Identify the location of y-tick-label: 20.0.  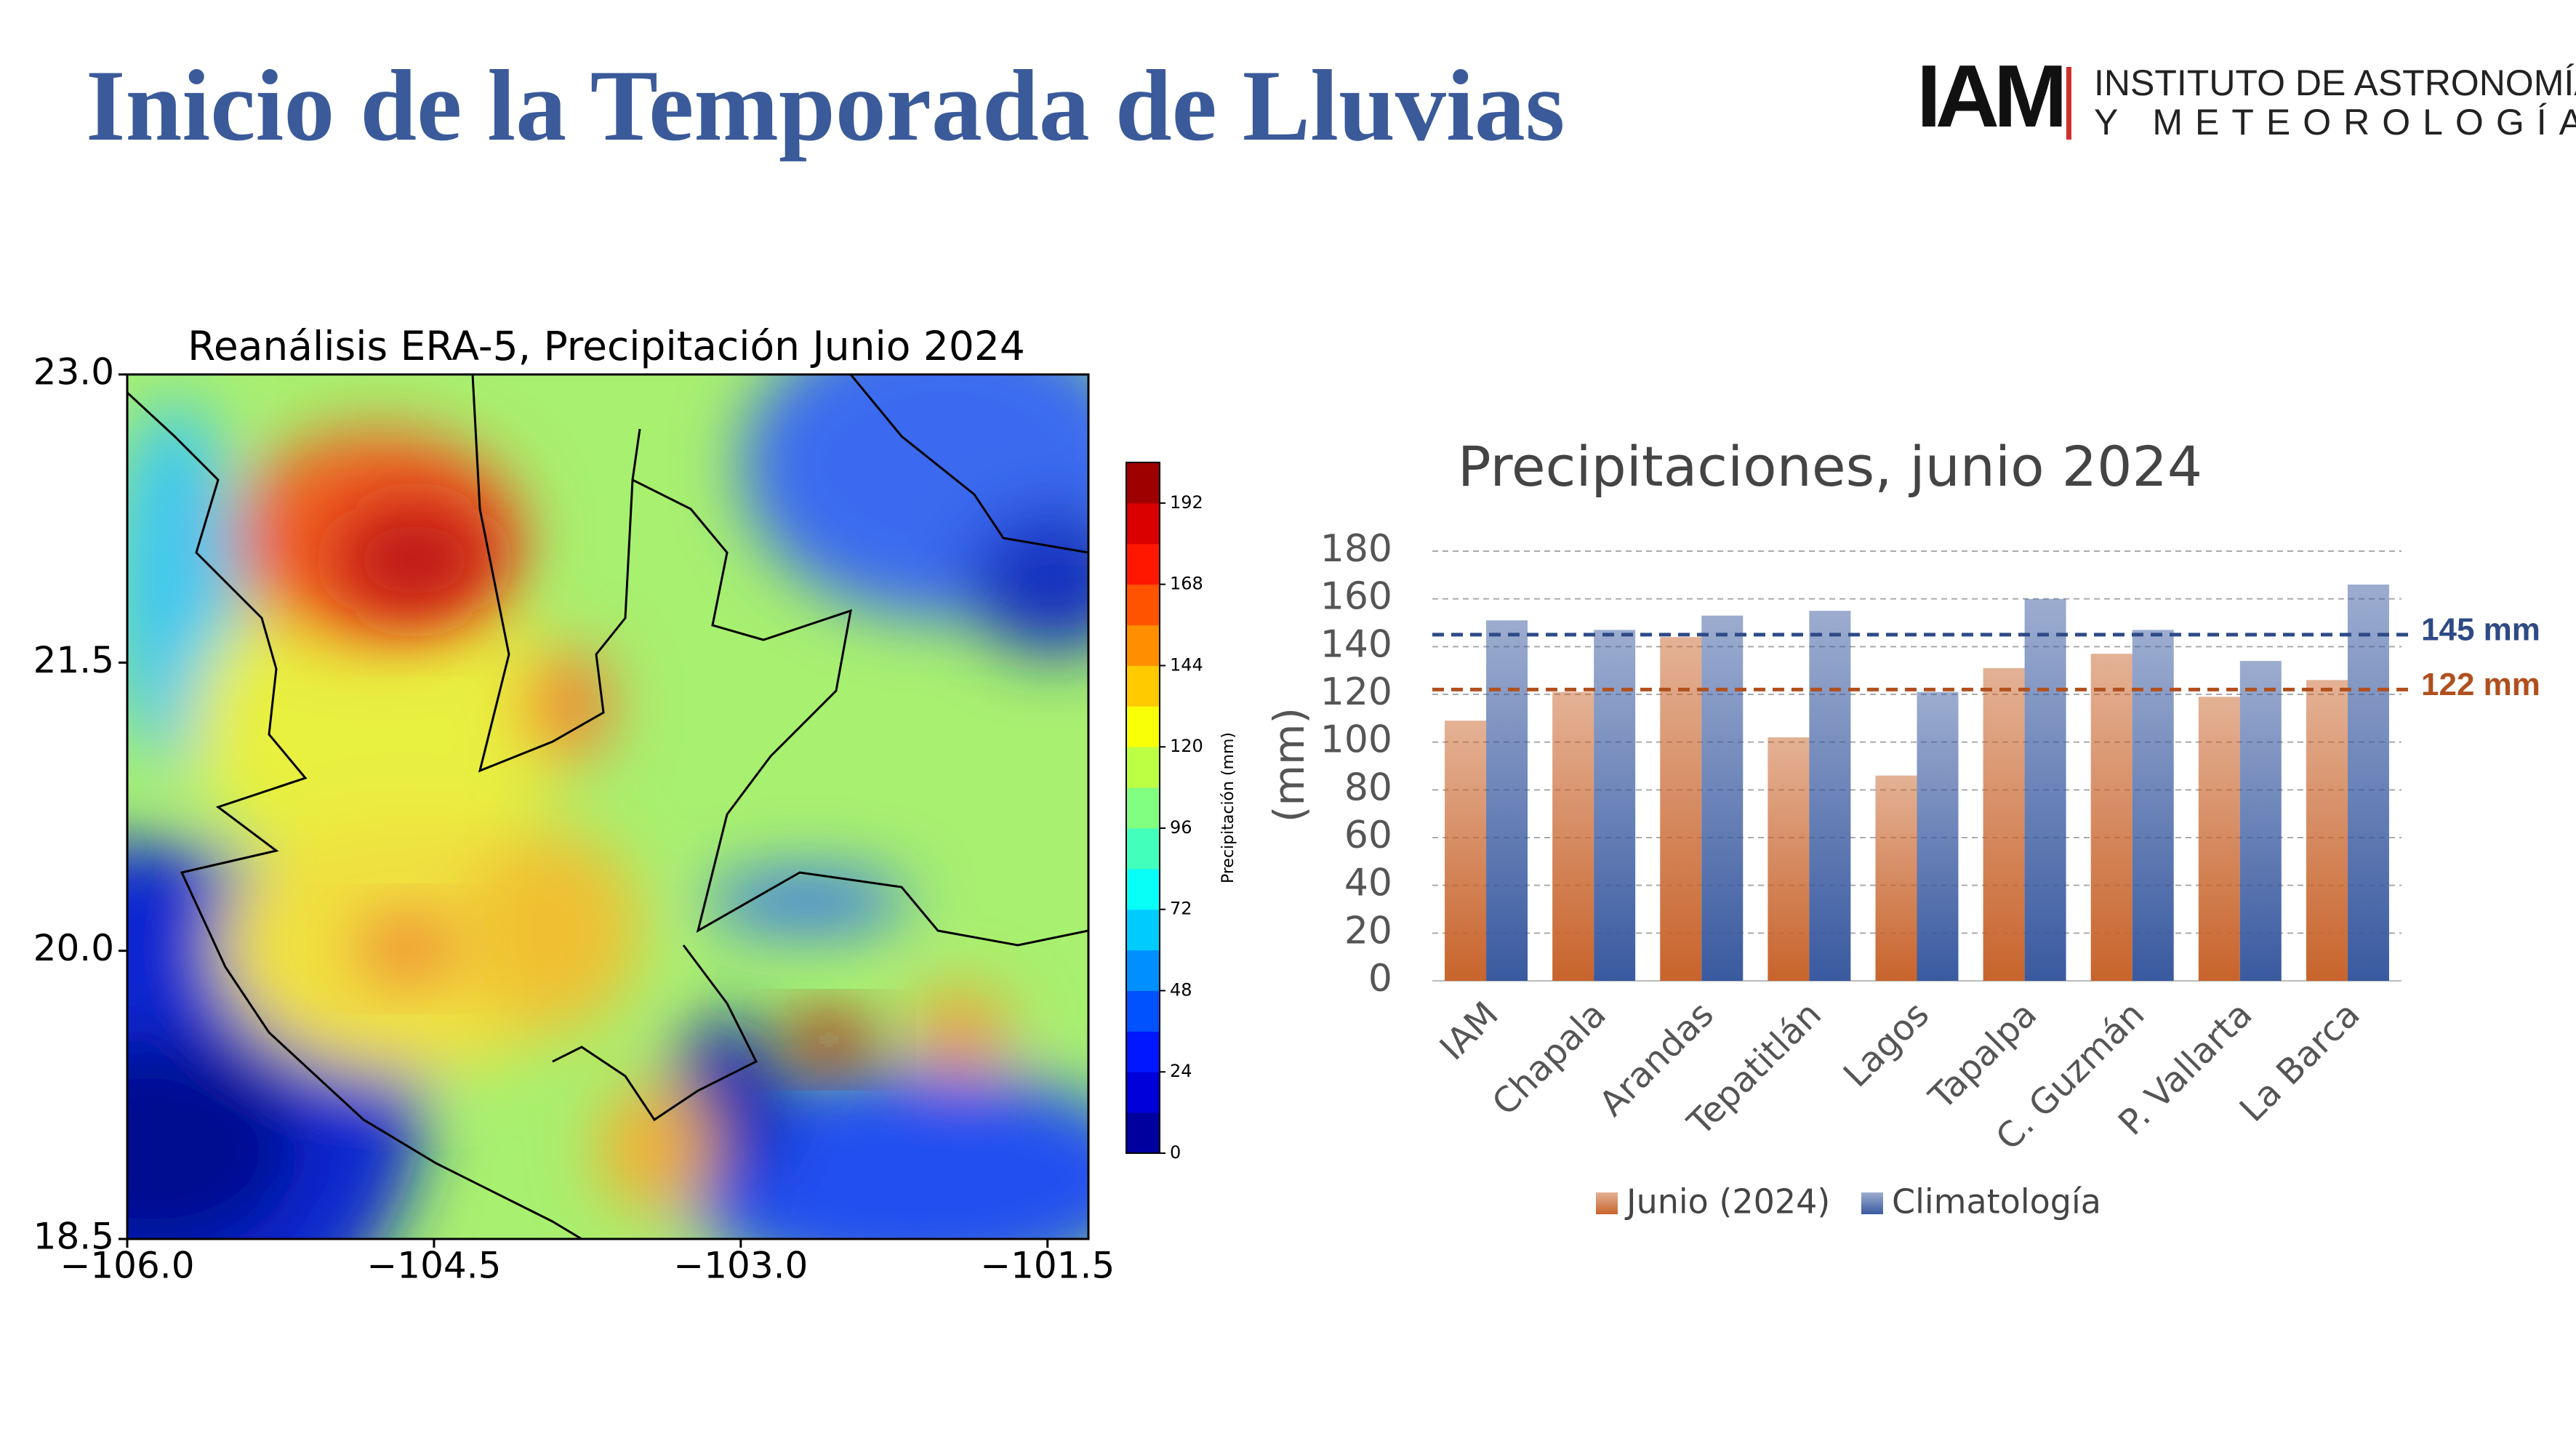
(73, 948).